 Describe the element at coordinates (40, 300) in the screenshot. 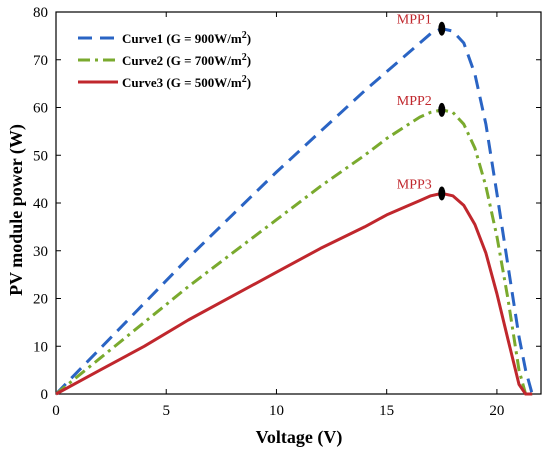

I see `y-tick-label: 20` at that location.